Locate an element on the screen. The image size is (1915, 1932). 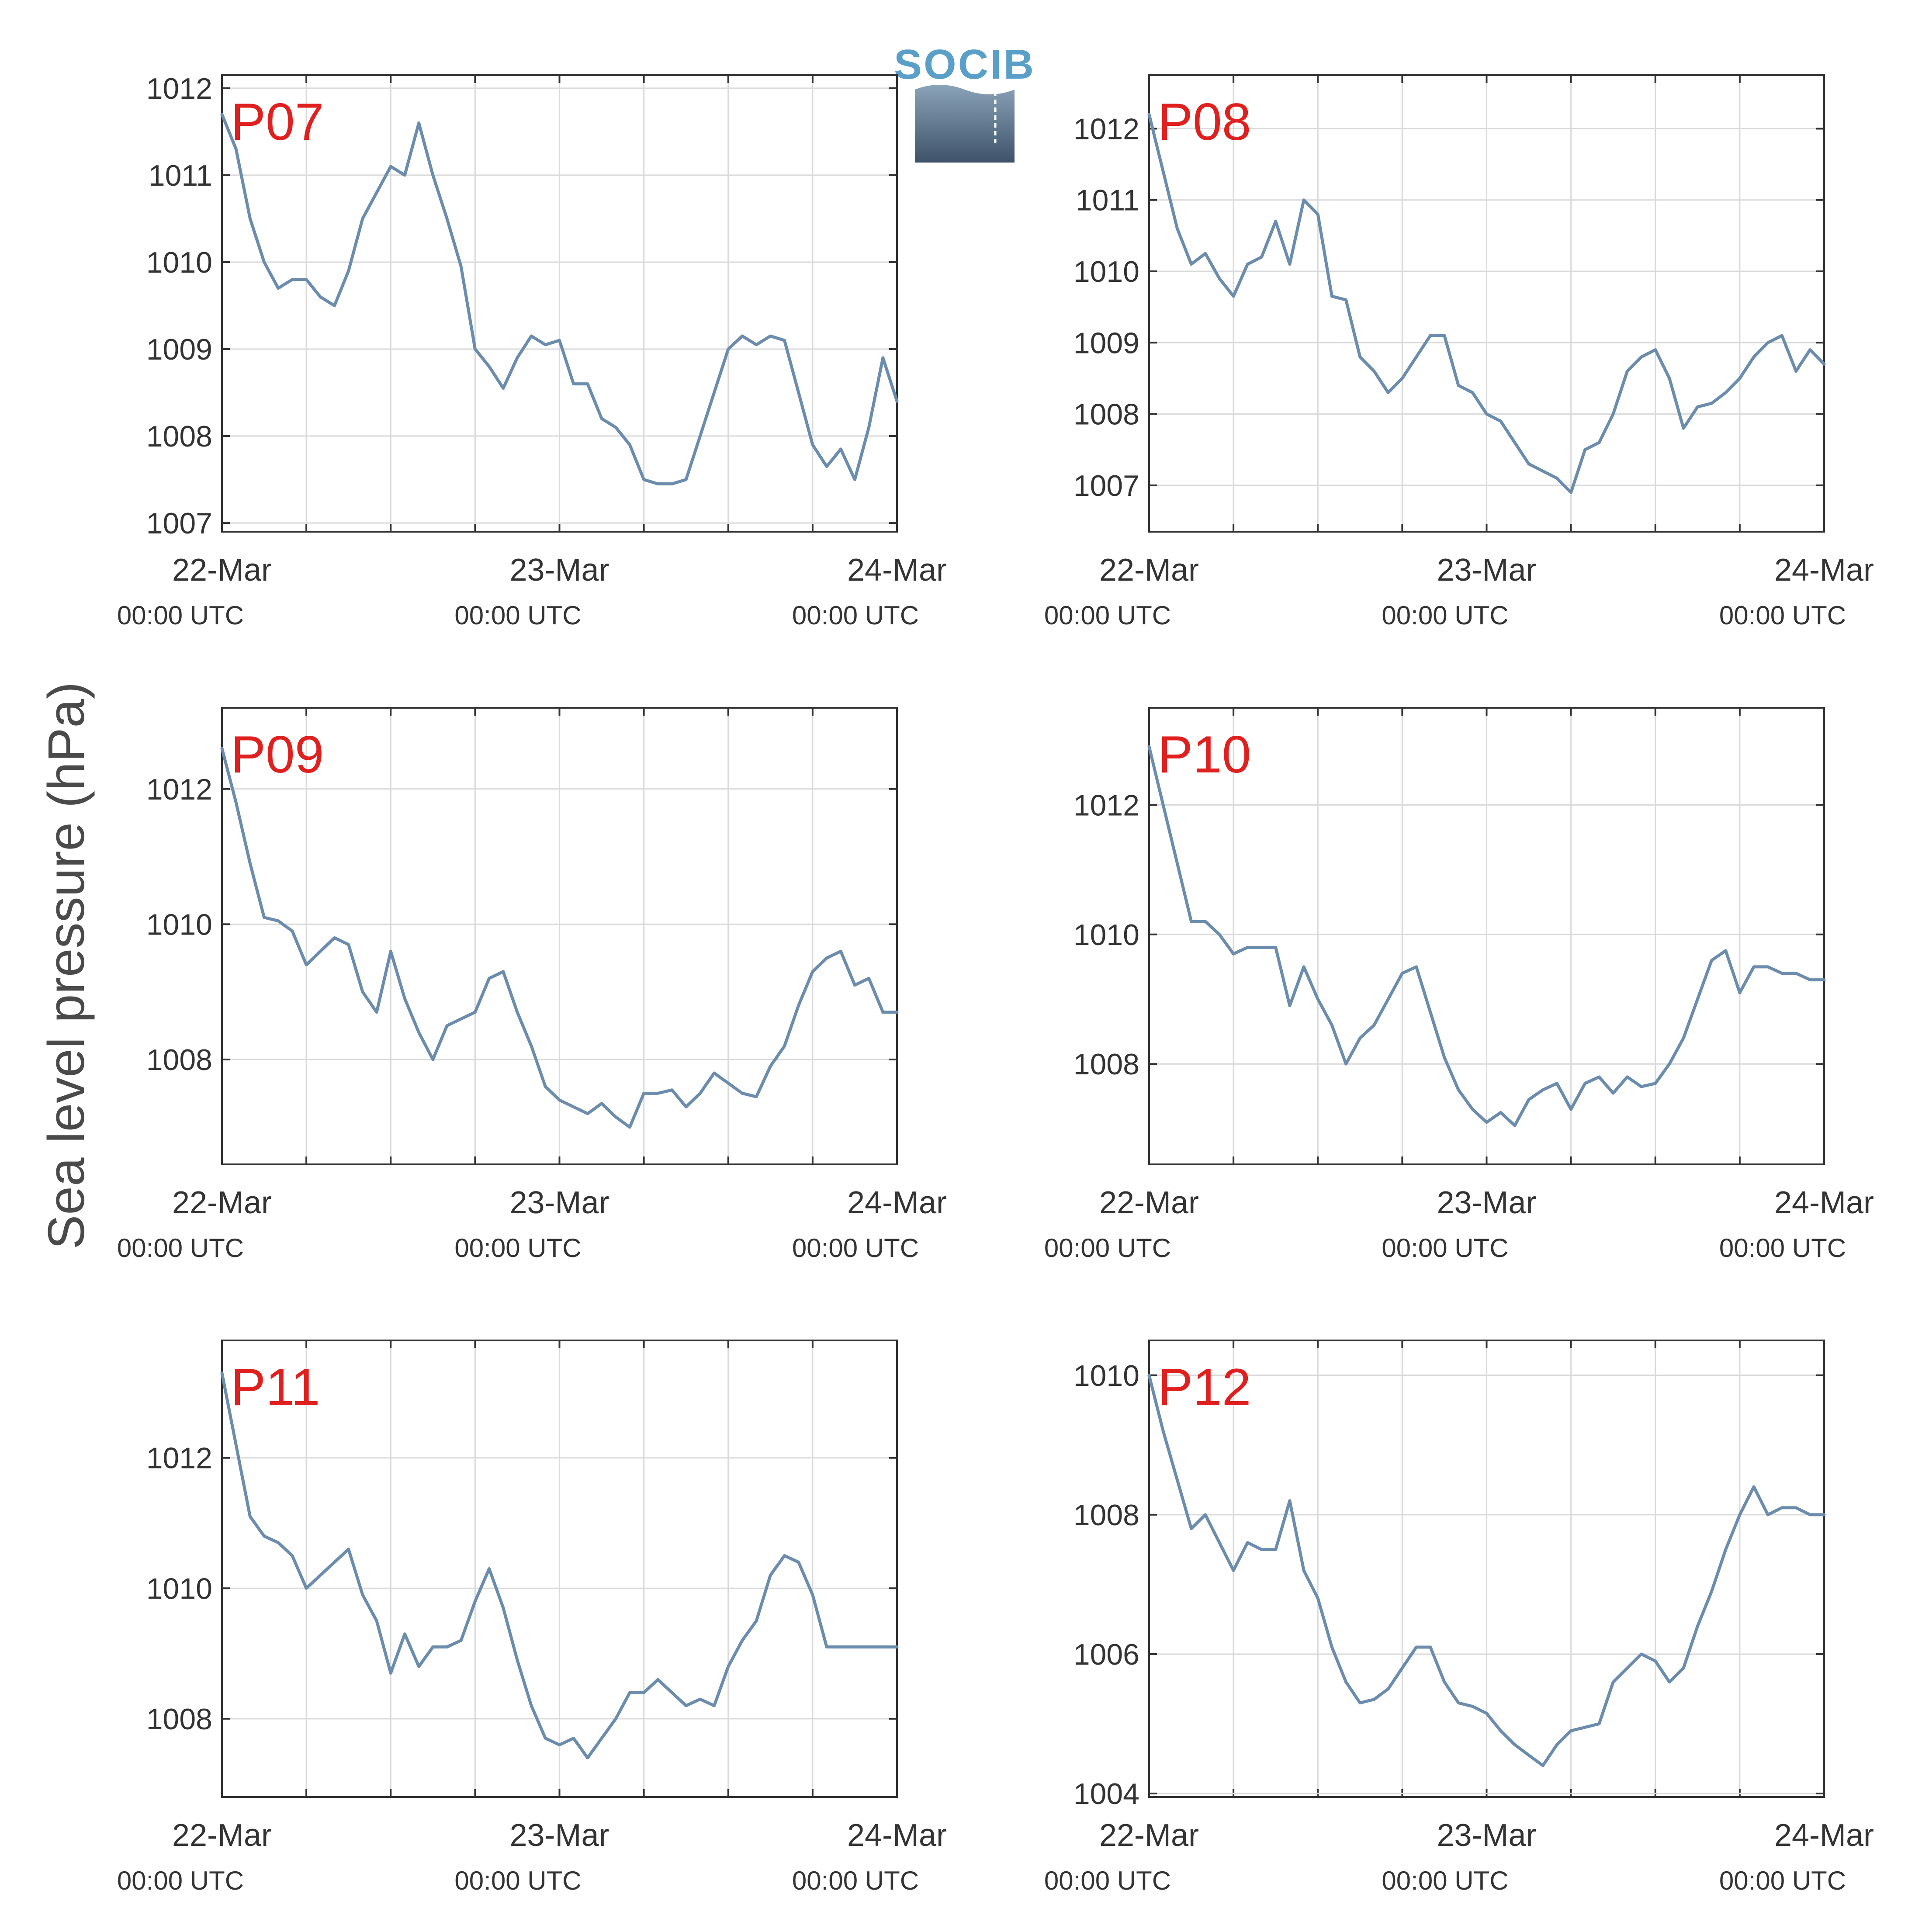
logo-text: SOCIB is located at coordinates (964, 64).